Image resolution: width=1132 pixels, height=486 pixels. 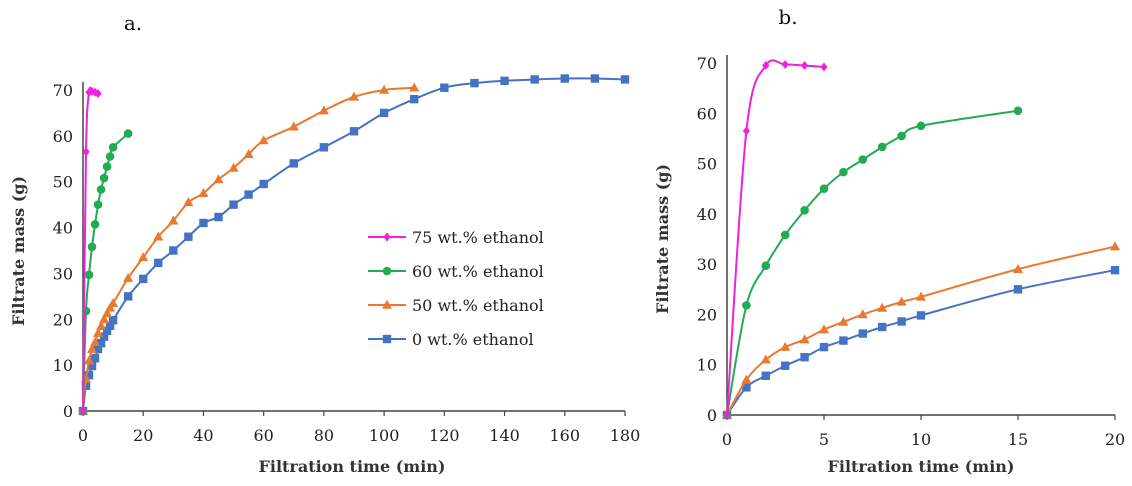 What do you see at coordinates (775, 237) in the screenshot?
I see `series-line` at bounding box center [775, 237].